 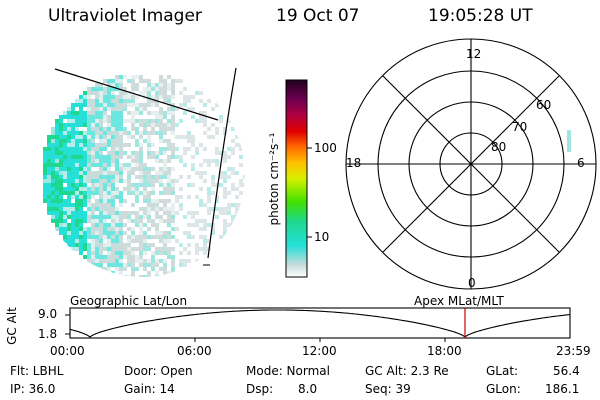 I want to click on x-tick-1200: 12:00, so click(x=319, y=351).